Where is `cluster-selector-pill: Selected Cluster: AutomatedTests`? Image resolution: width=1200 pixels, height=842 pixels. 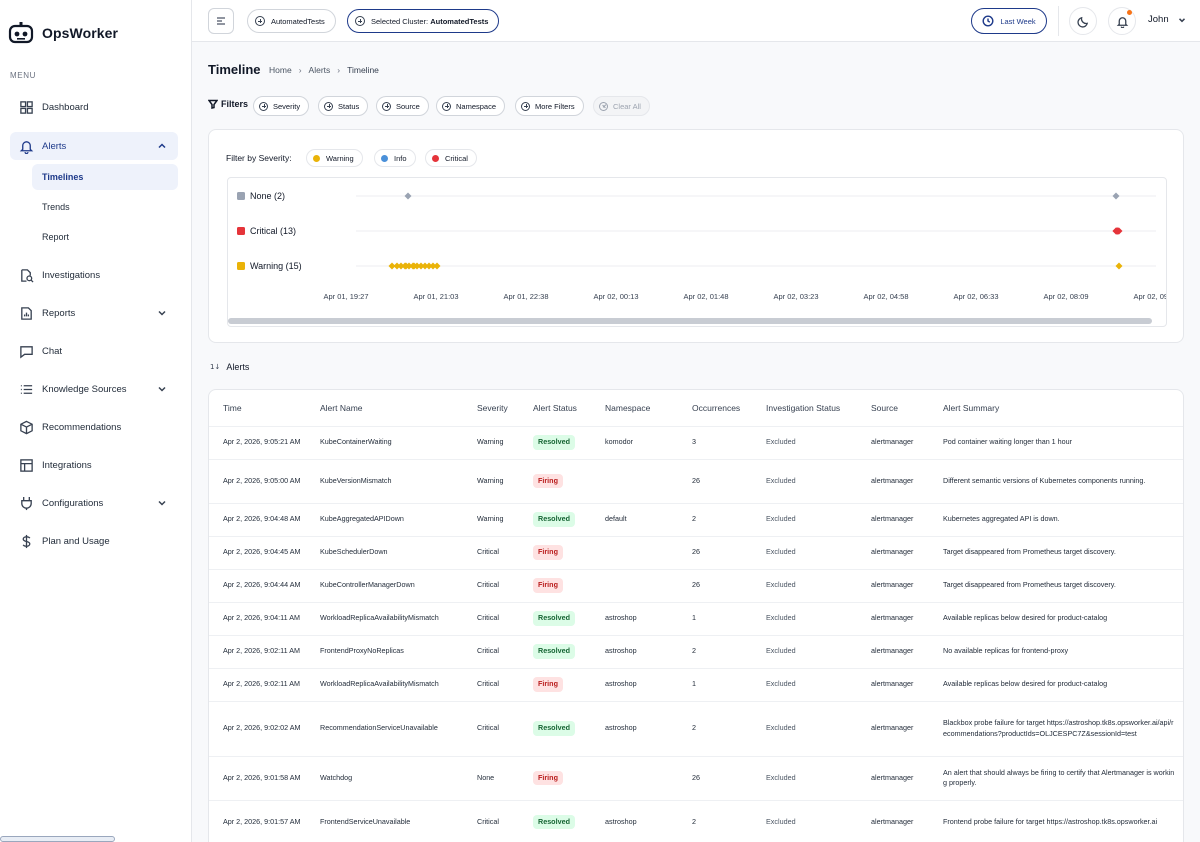 cluster-selector-pill: Selected Cluster: AutomatedTests is located at coordinates (423, 21).